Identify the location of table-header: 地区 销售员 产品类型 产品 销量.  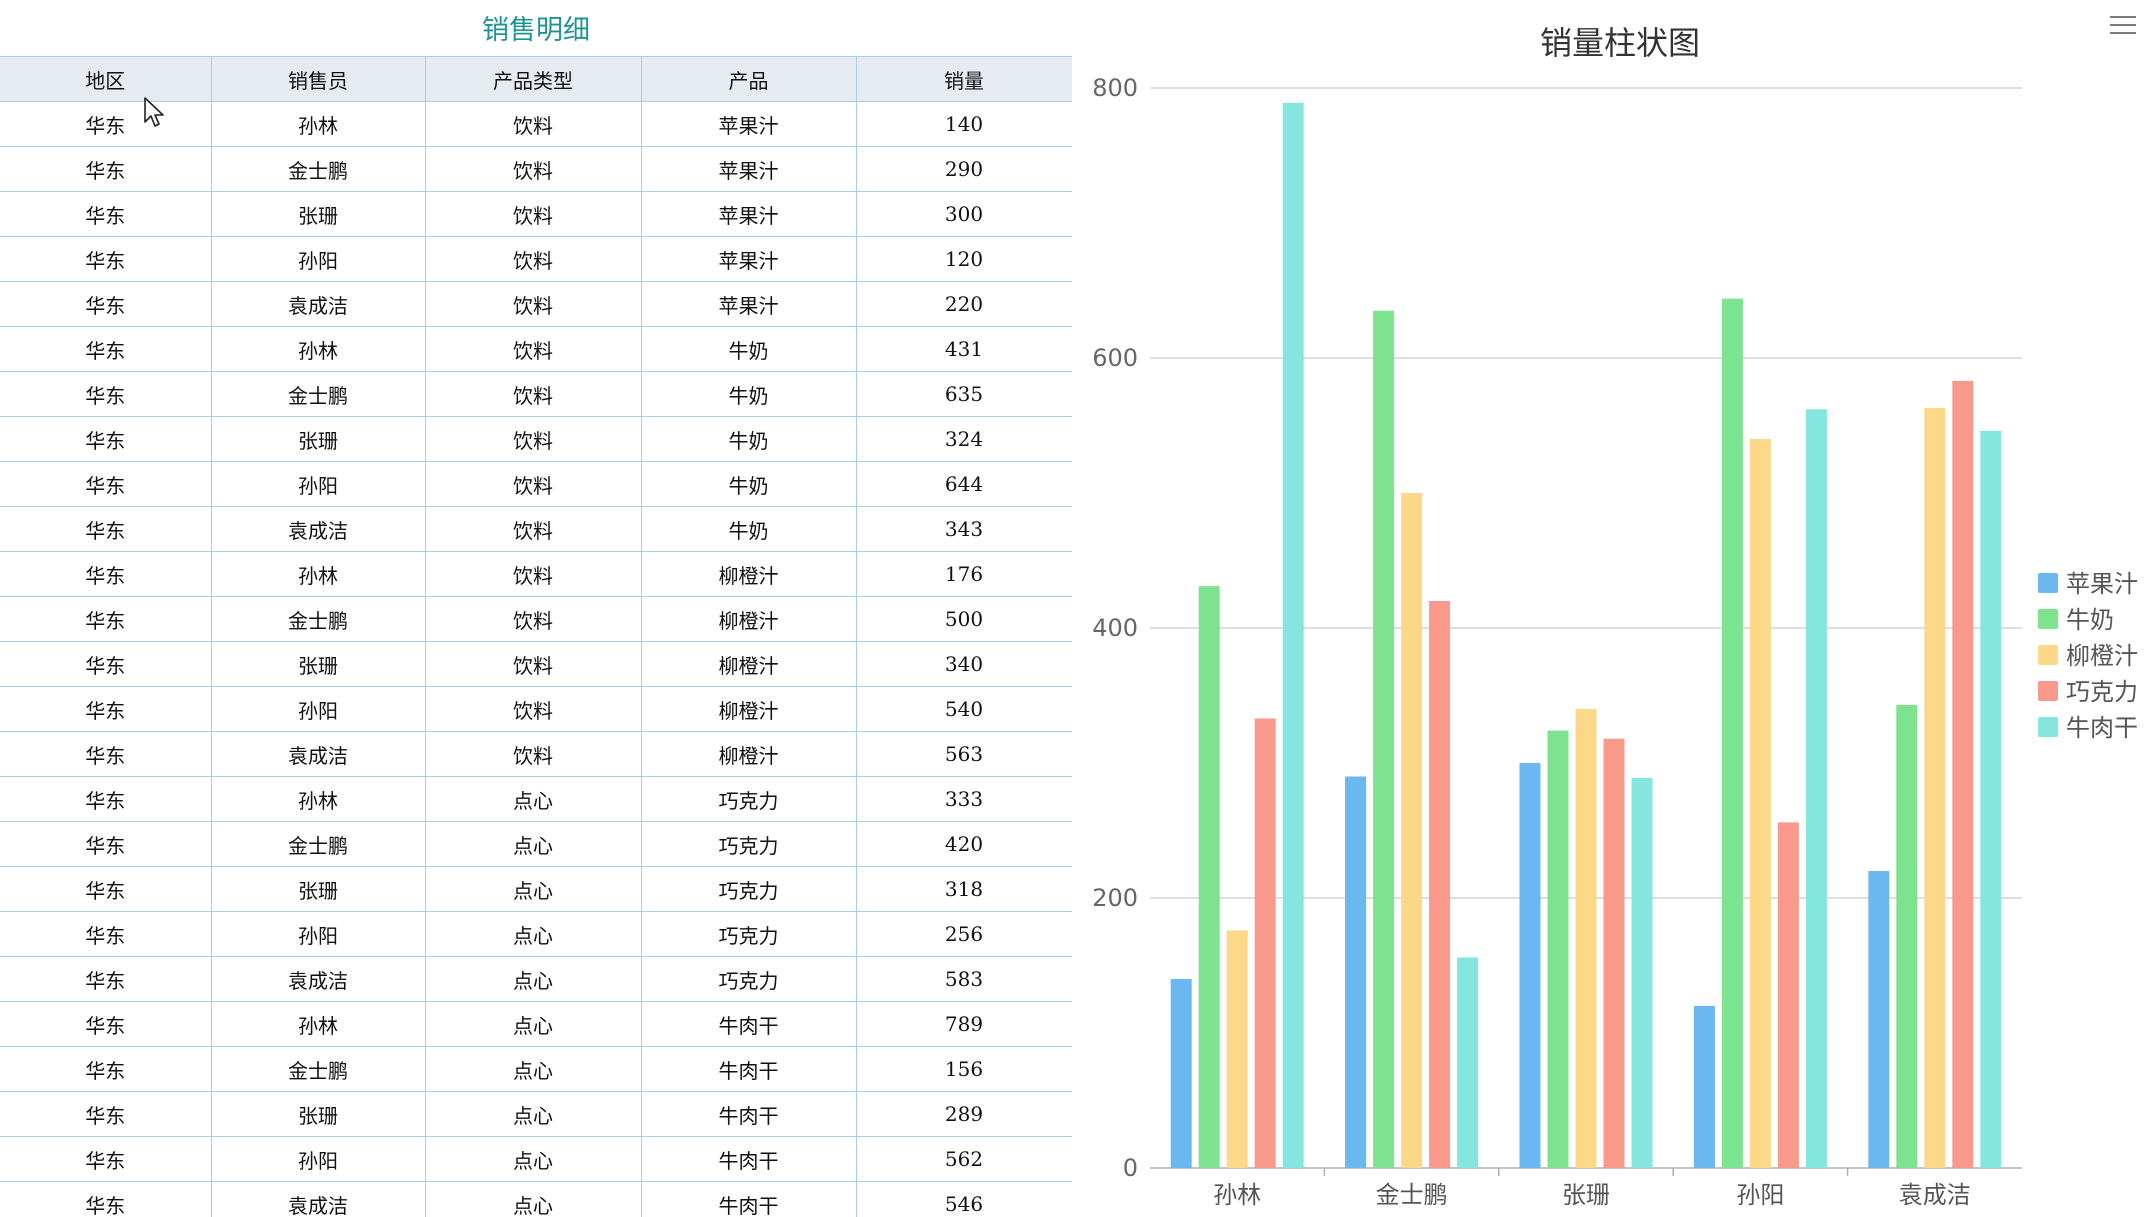
(536, 79).